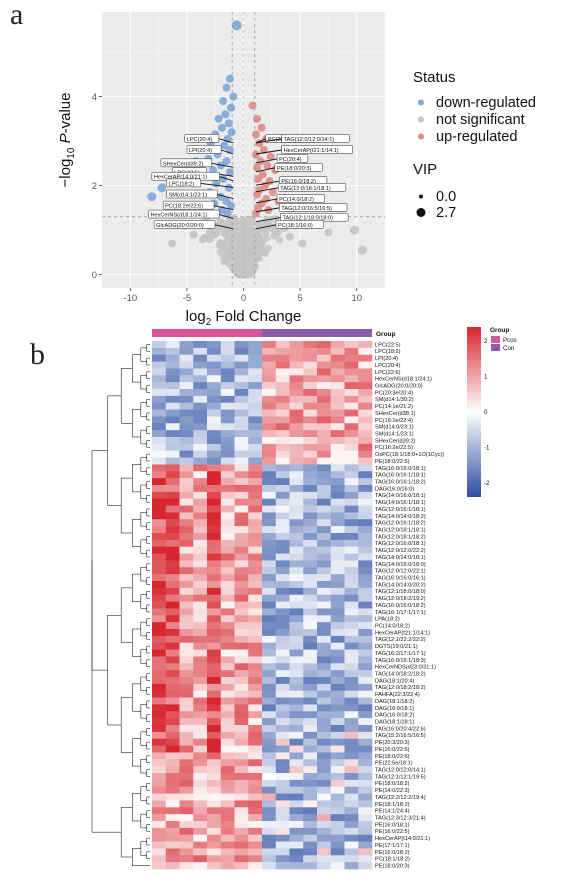 Image resolution: width=581 pixels, height=876 pixels. Describe the element at coordinates (392, 784) in the screenshot. I see `row-label: PE(18:0/18:2)` at that location.